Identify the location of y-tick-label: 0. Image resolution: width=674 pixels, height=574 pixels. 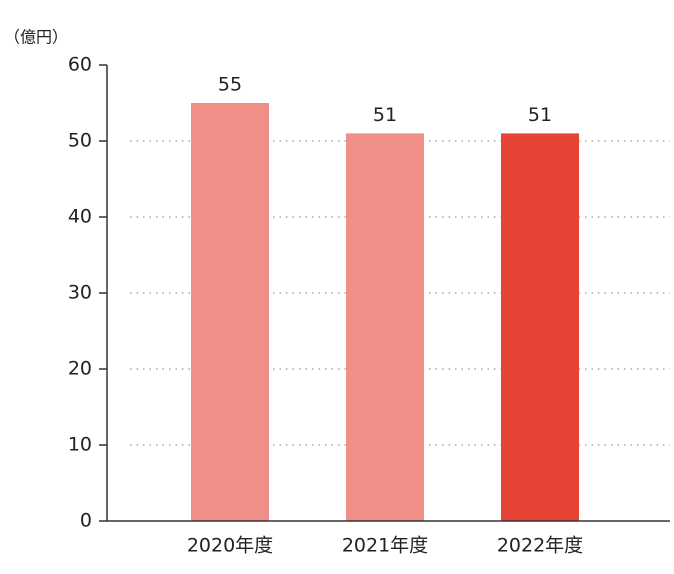
(86, 521).